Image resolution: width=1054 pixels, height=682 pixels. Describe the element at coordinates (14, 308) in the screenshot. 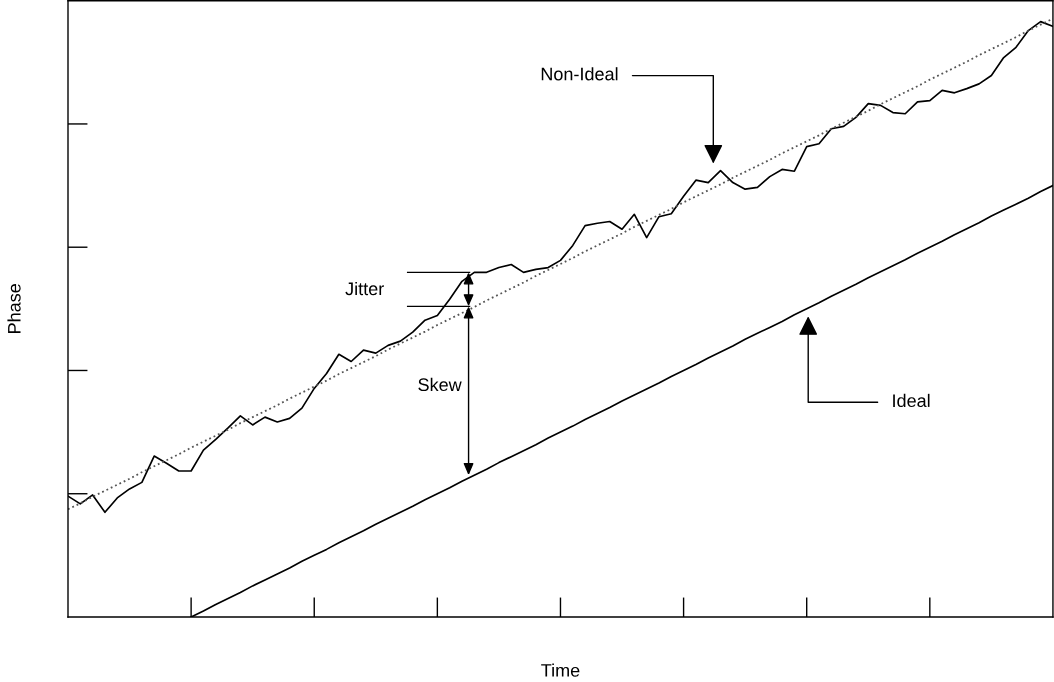

I see `y-axis-title: Phase` at that location.